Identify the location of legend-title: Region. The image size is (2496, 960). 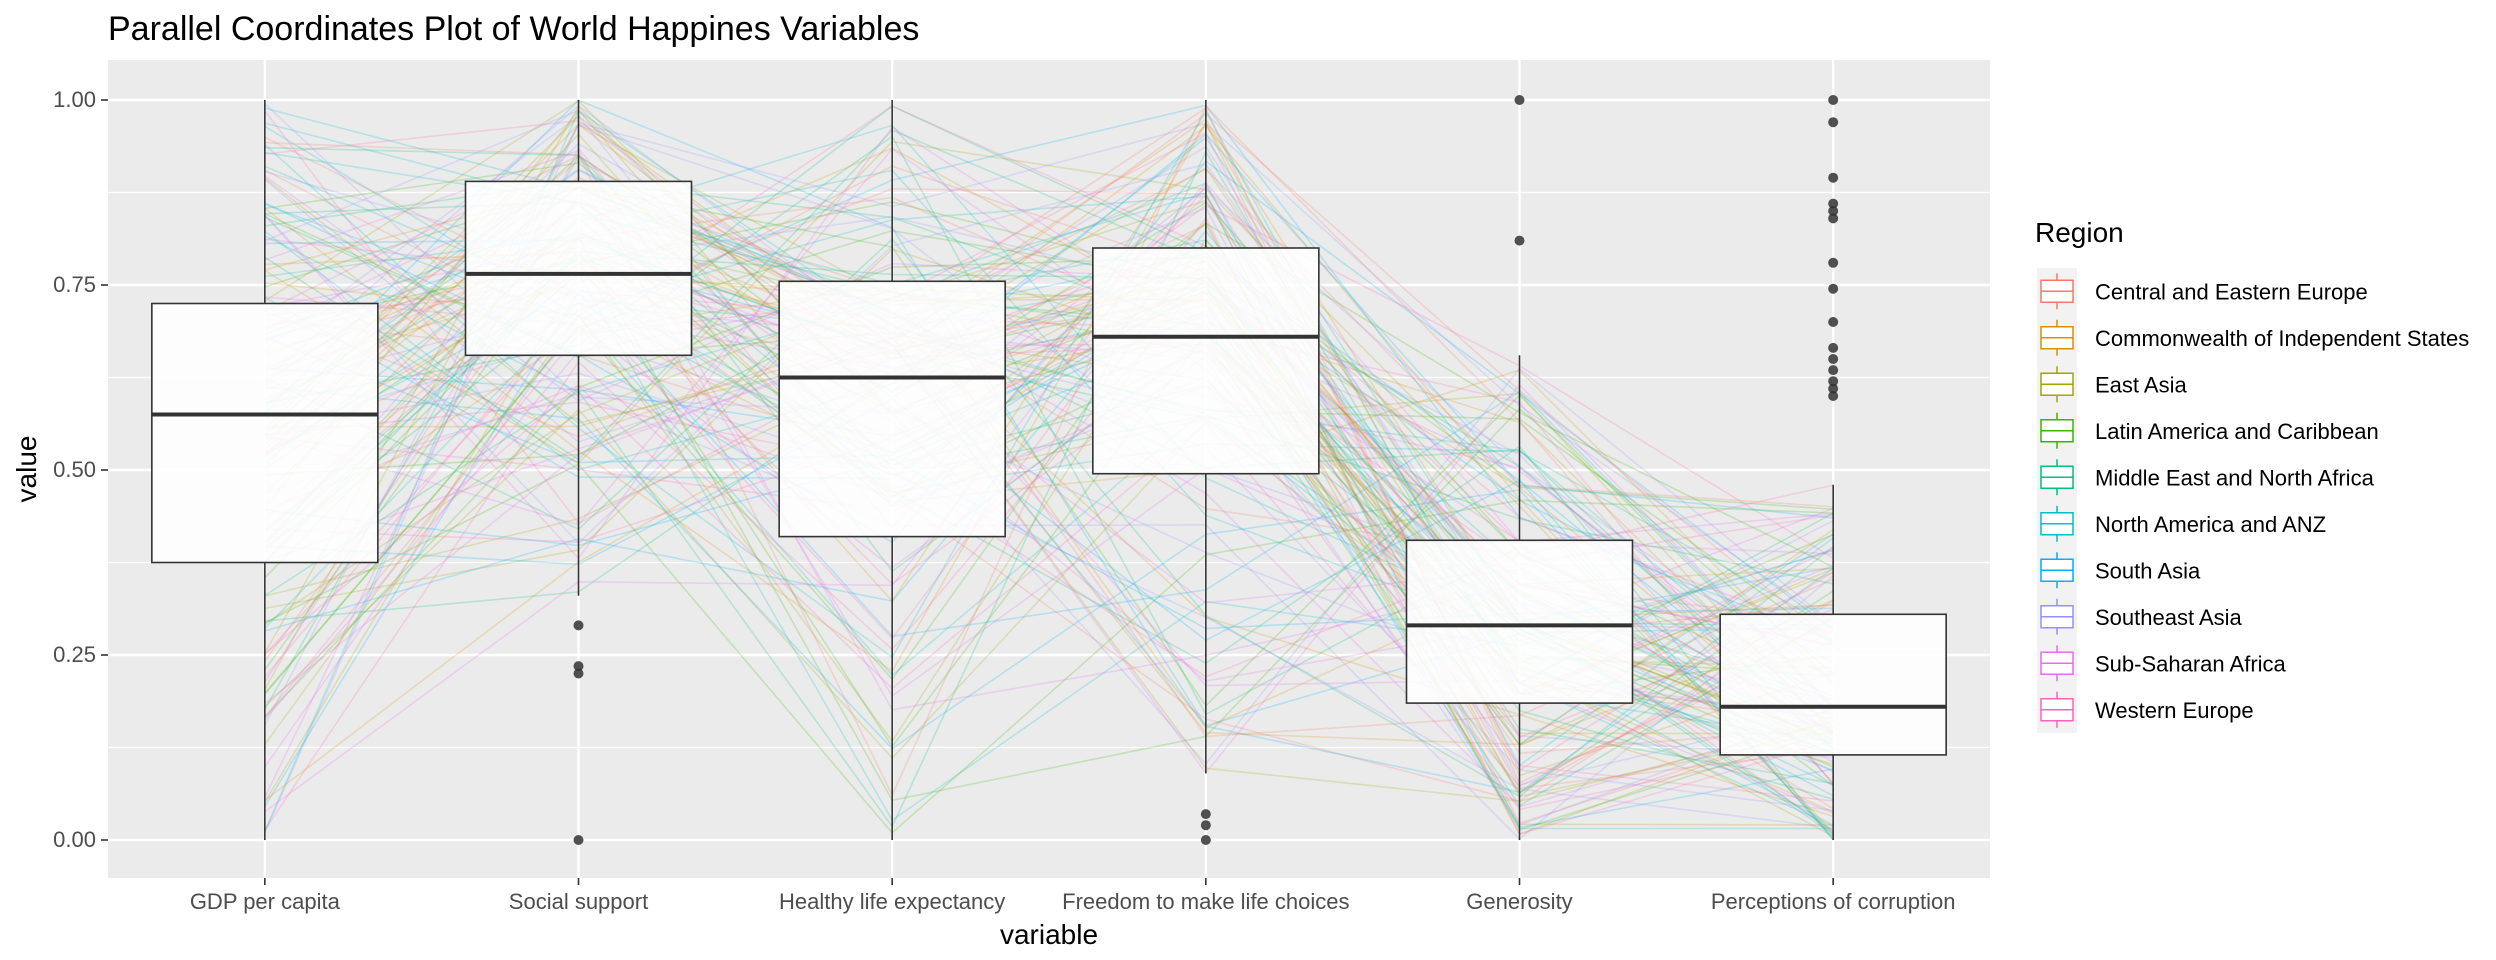
(2079, 232).